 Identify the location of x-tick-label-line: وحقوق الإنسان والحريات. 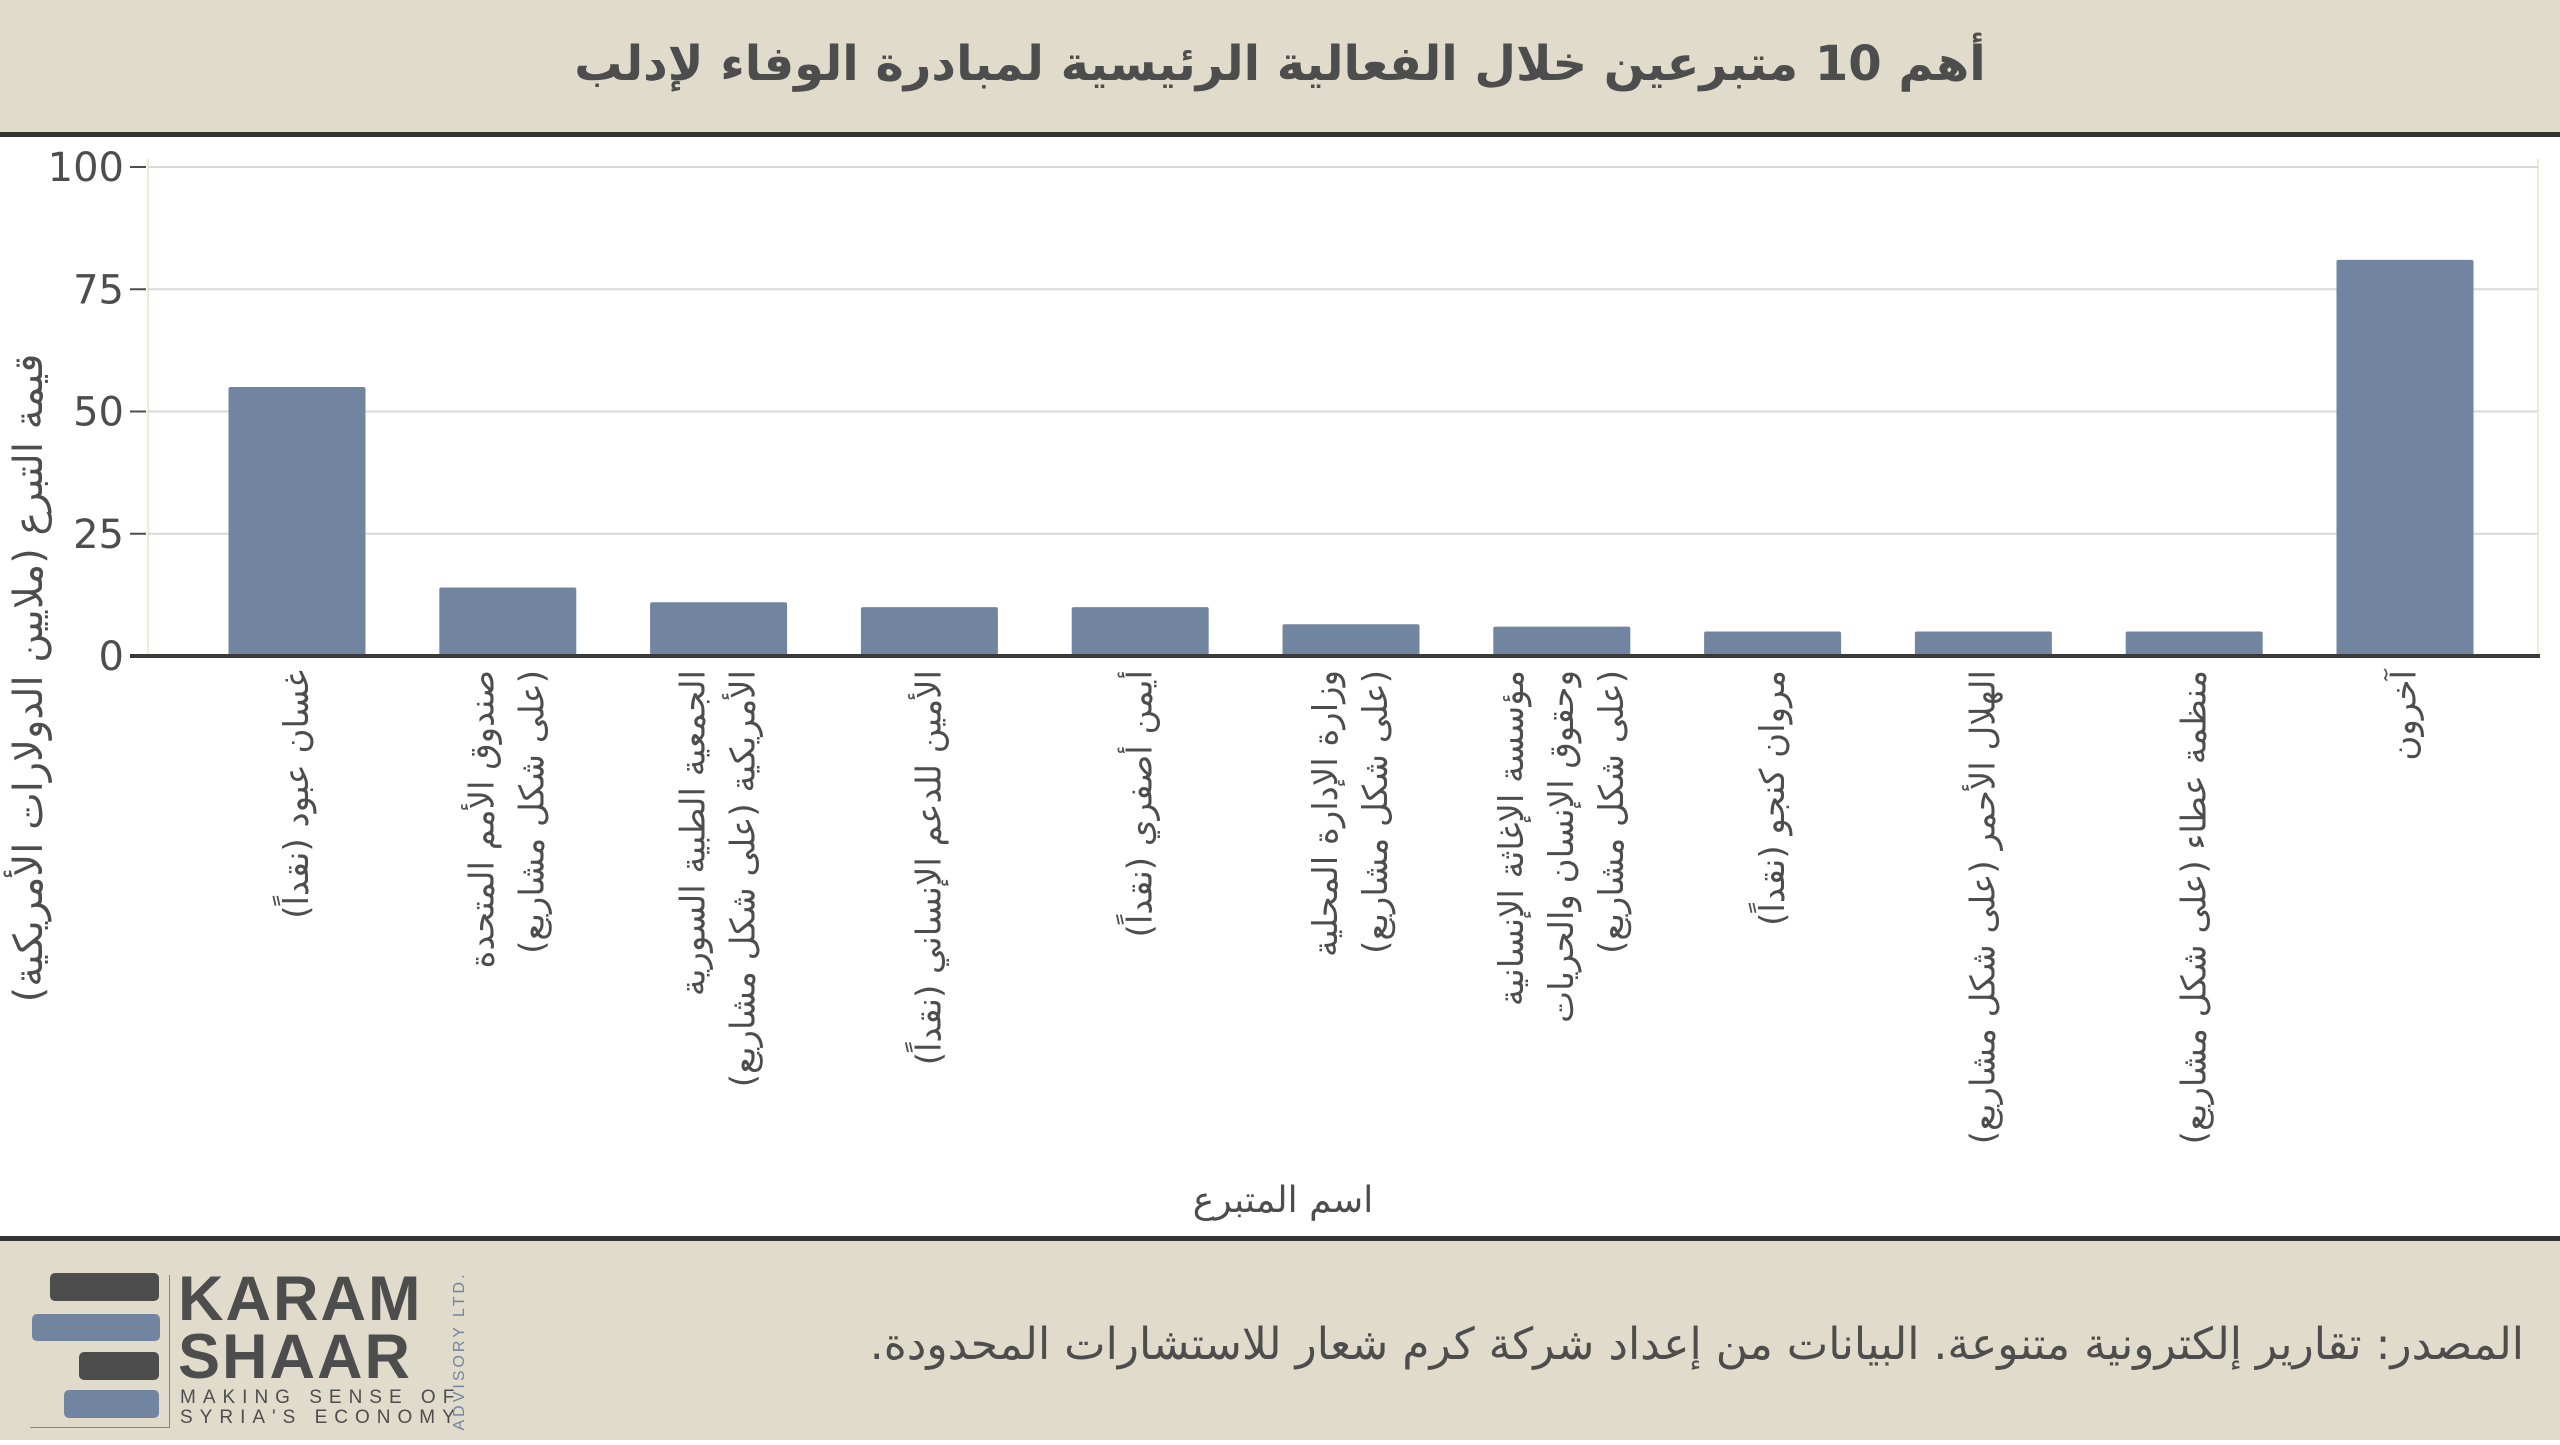
(1561, 846).